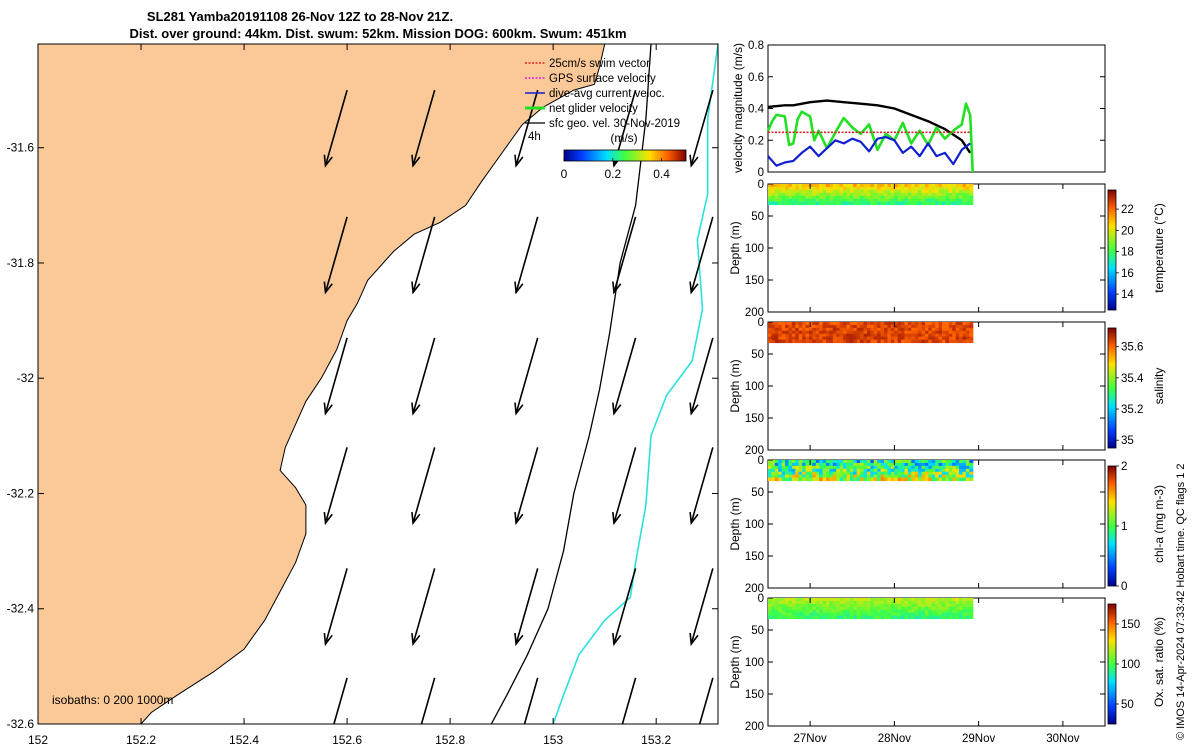 This screenshot has width=1200, height=750. I want to click on velocity-y-tick: 0, so click(761, 173).